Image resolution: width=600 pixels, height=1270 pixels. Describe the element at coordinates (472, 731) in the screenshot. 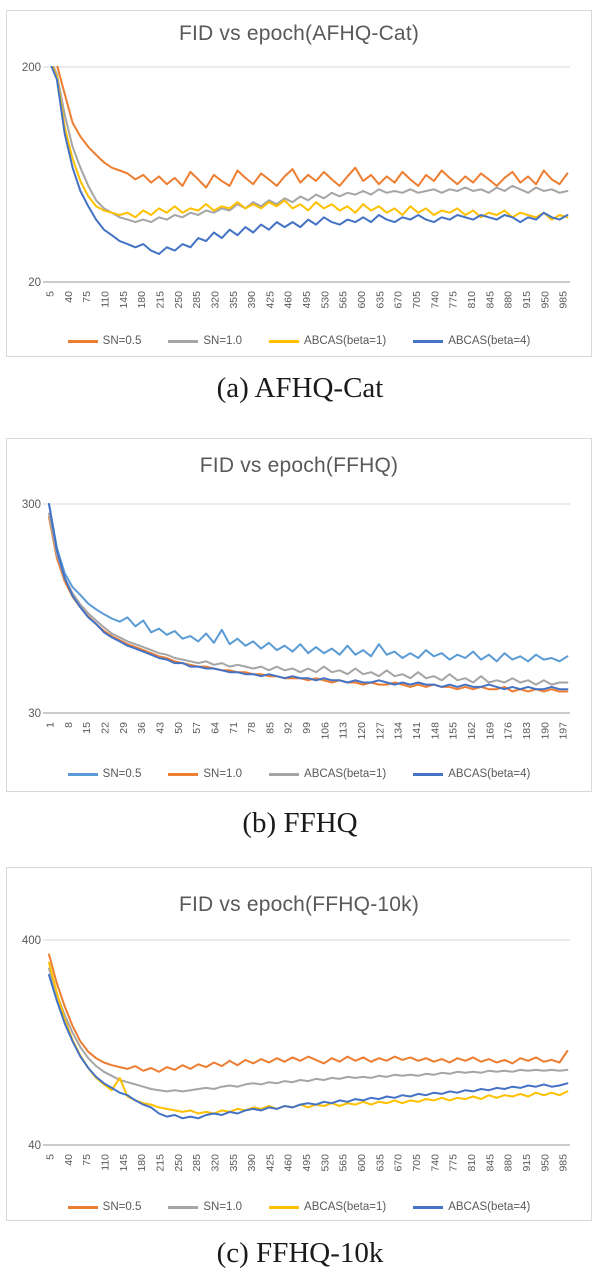

I see `x-tick-label: 162` at that location.